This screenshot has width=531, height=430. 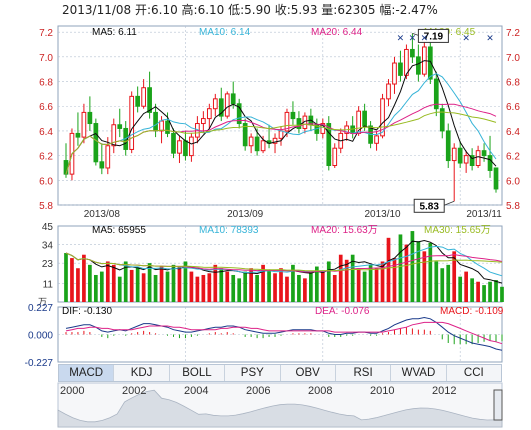 What do you see at coordinates (46, 157) in the screenshot?
I see `price-tick-left: 6.2` at bounding box center [46, 157].